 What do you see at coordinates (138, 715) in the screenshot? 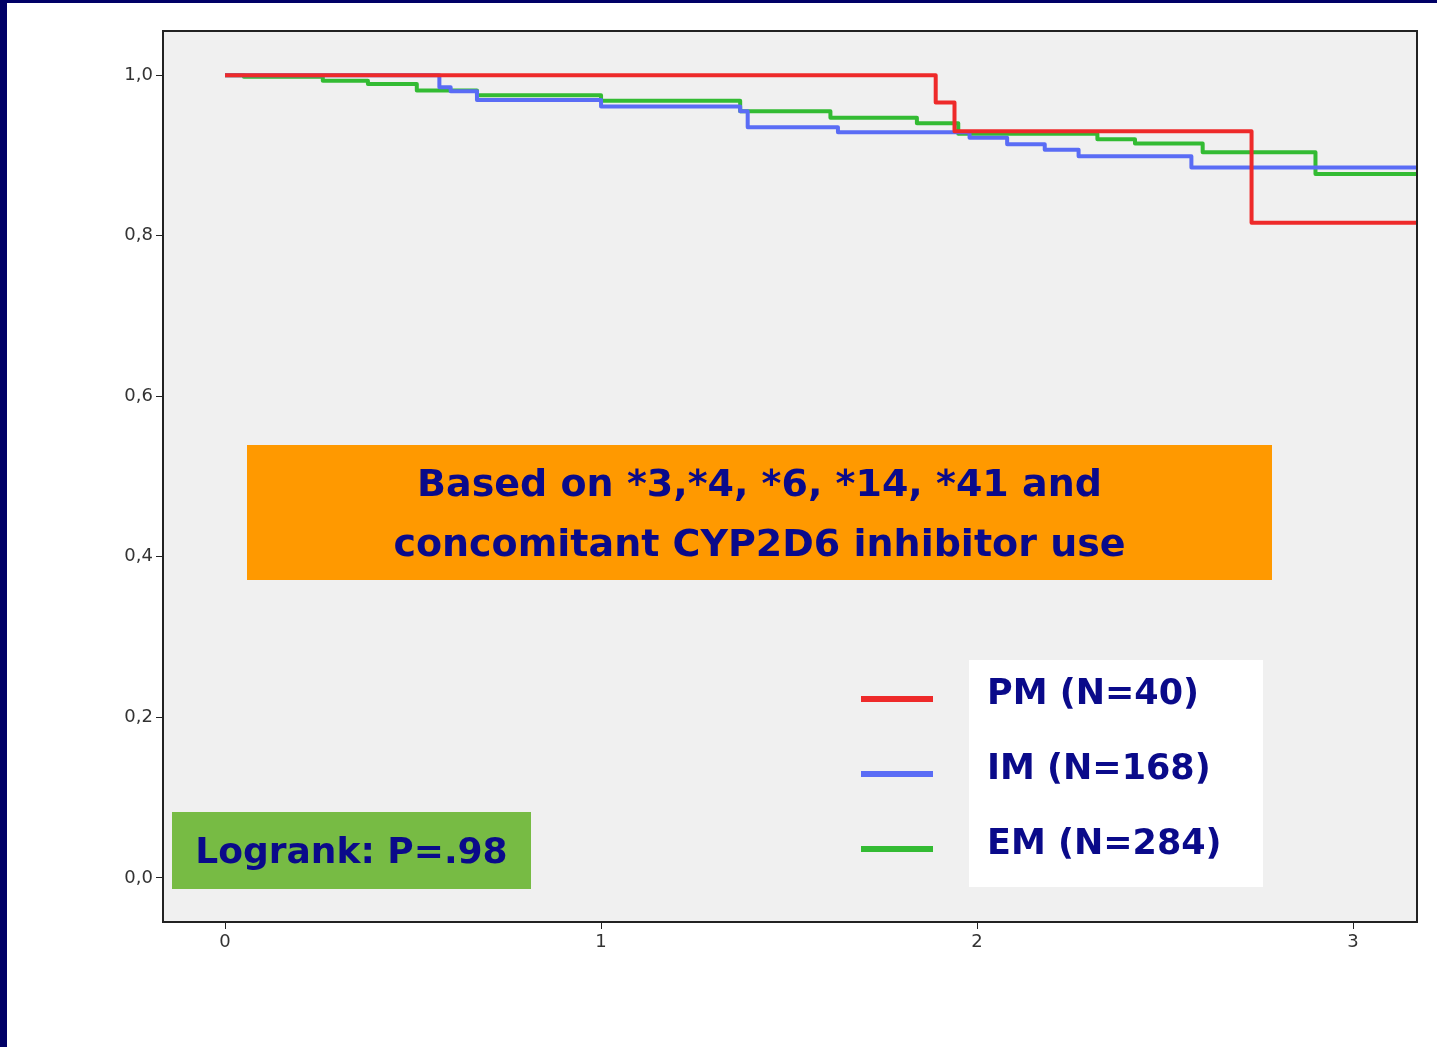
I see `y-tick-label: 0,2` at bounding box center [138, 715].